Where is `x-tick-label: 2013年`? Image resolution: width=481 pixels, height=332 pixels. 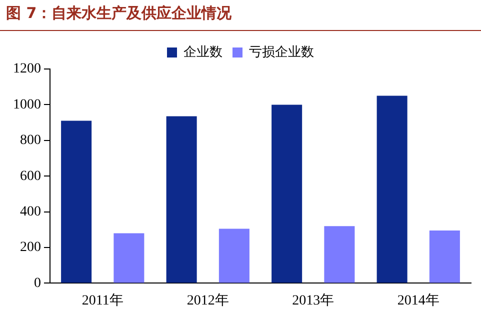
x-tick-label: 2013年 is located at coordinates (313, 300).